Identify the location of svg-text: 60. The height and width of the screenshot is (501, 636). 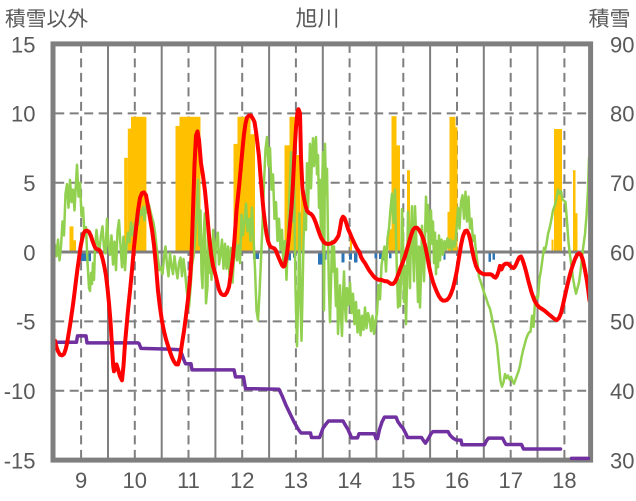
(622, 252).